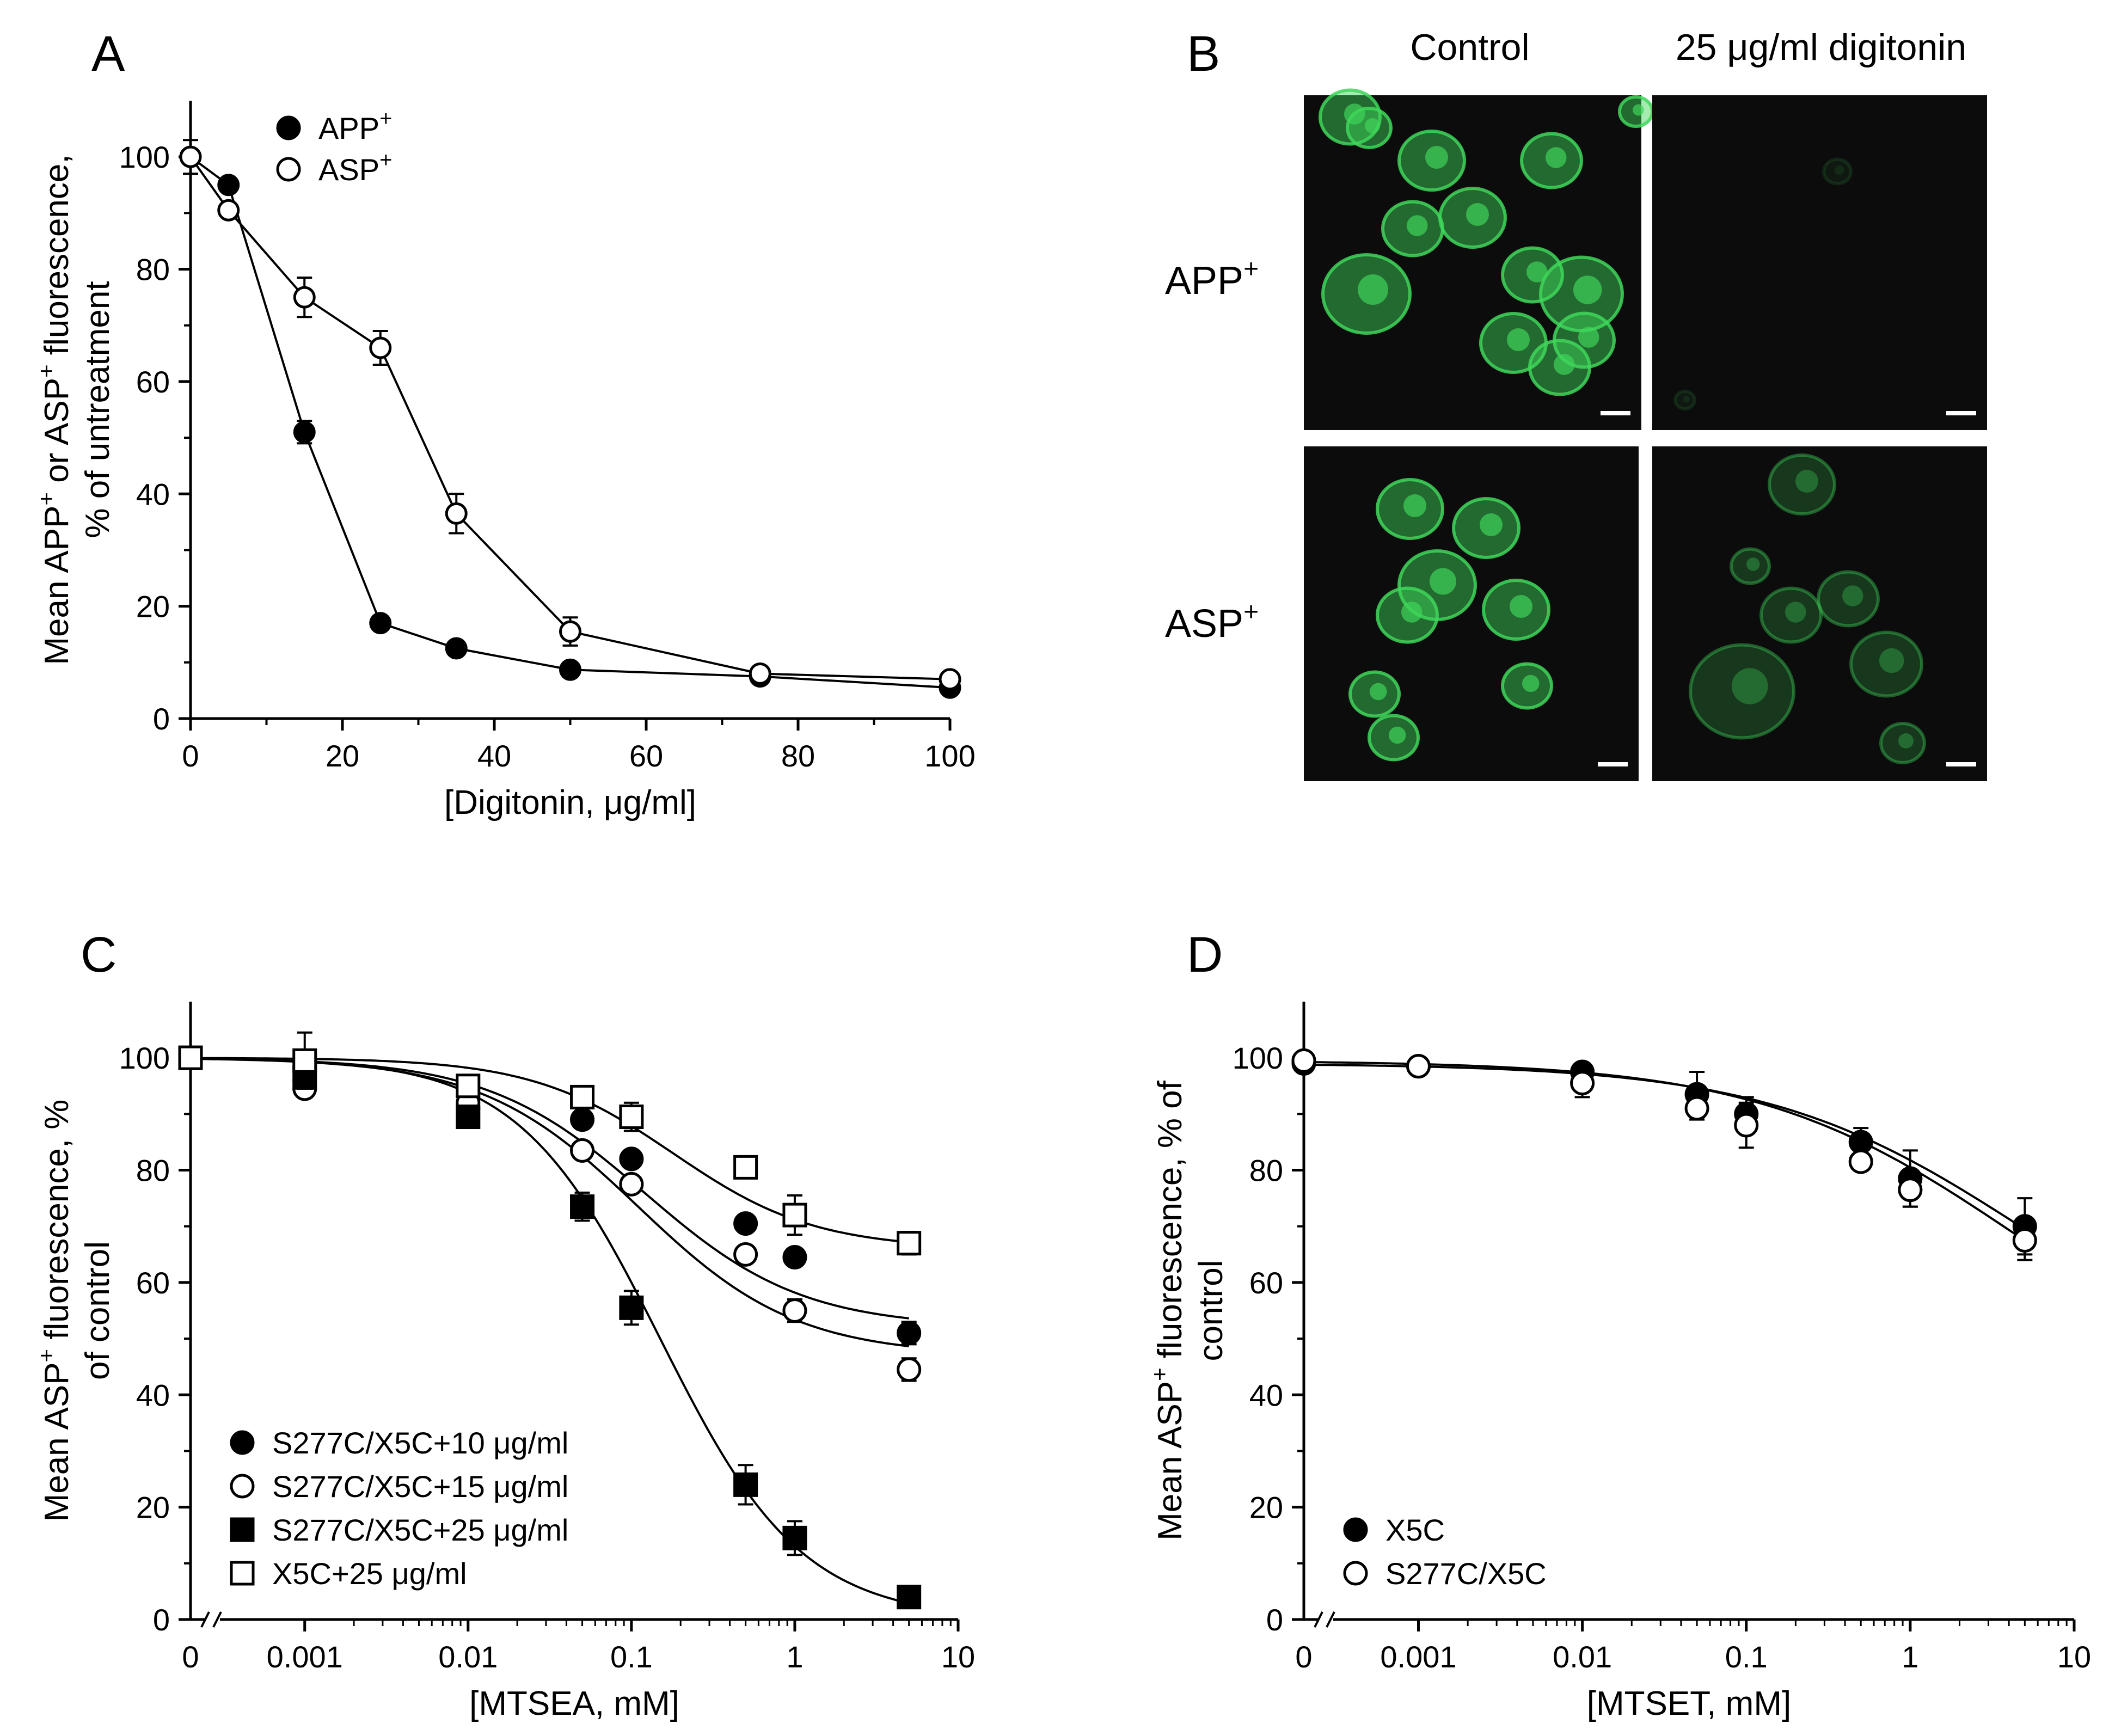 This screenshot has height=1736, width=2103. What do you see at coordinates (190, 756) in the screenshot?
I see `x-tick-label: 0` at bounding box center [190, 756].